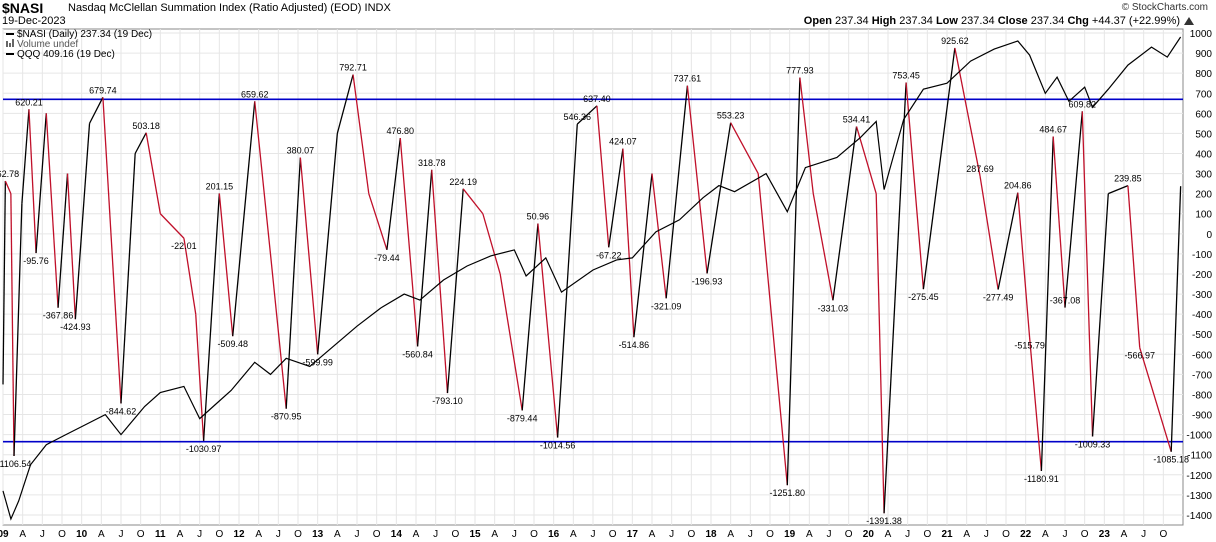  I want to click on x-tick-label: 19, so click(790, 534).